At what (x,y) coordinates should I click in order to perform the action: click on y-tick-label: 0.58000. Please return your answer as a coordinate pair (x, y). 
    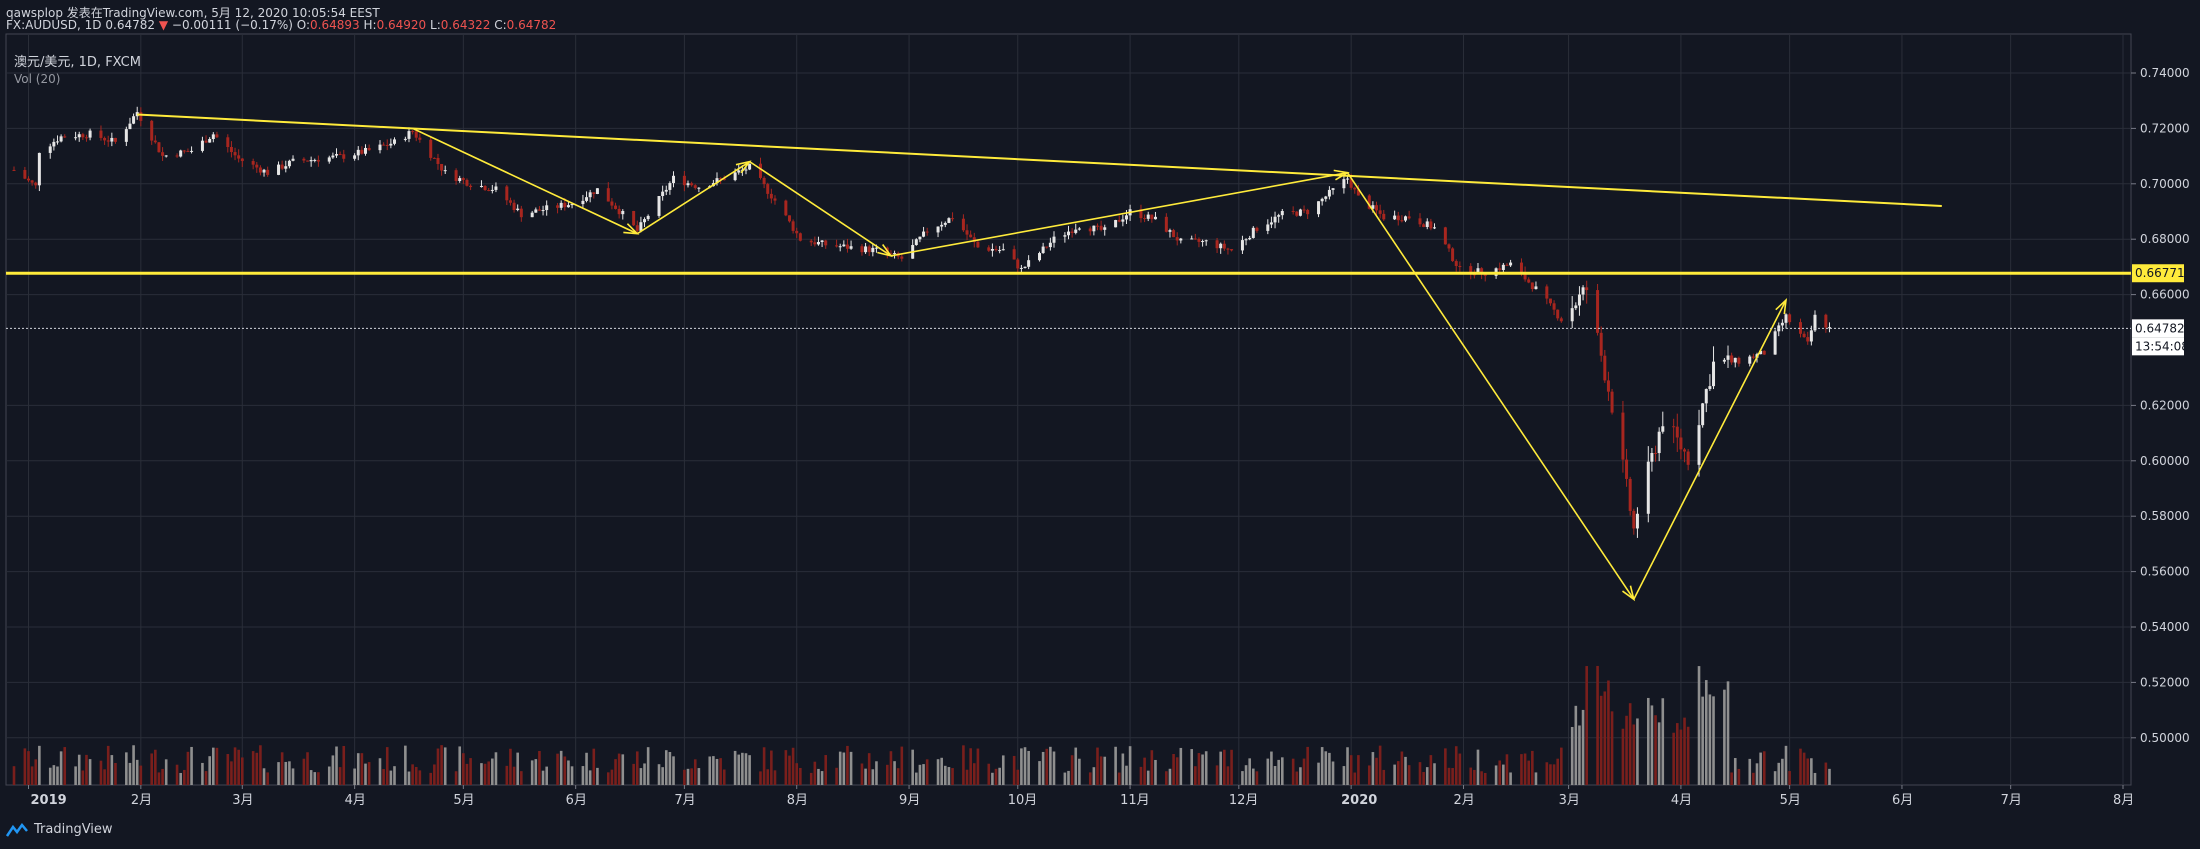
    Looking at the image, I should click on (2165, 516).